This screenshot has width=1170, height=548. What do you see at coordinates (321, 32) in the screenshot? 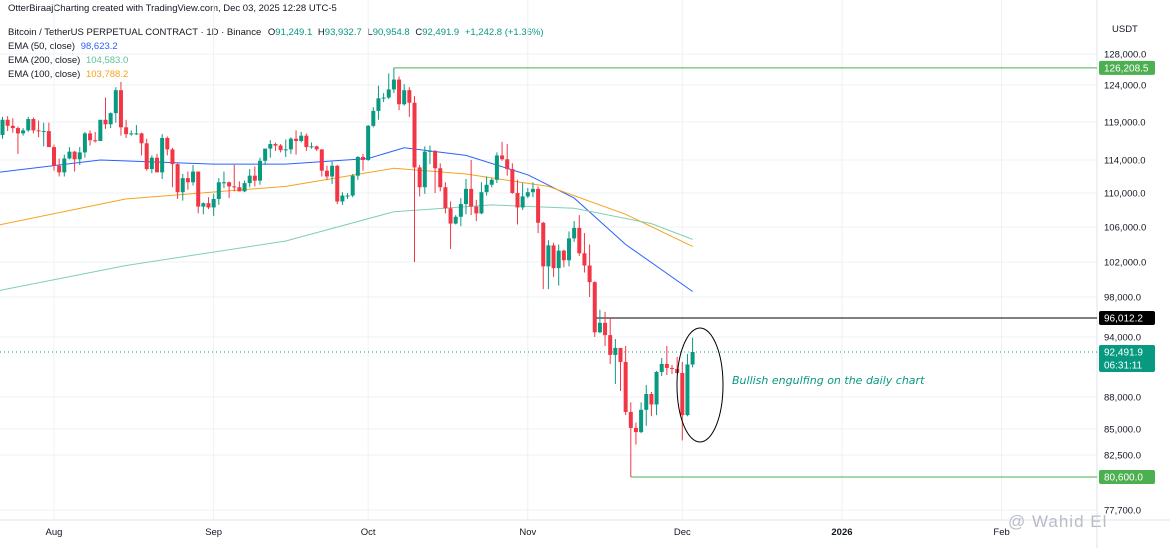
I see `high-label: H` at bounding box center [321, 32].